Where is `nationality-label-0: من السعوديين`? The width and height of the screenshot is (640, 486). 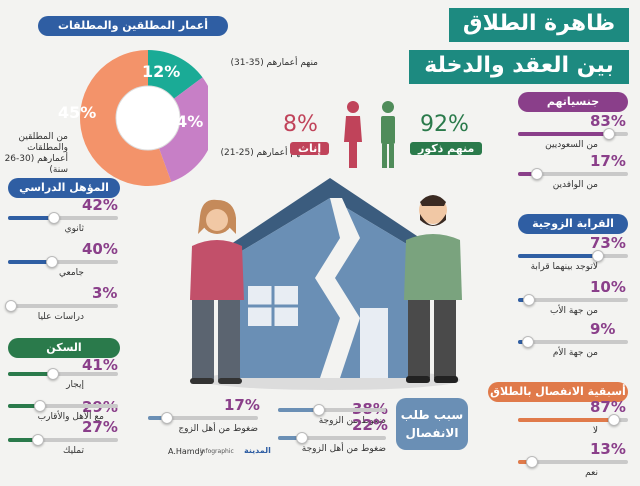 nationality-label-0: من السعوديين is located at coordinates (571, 145).